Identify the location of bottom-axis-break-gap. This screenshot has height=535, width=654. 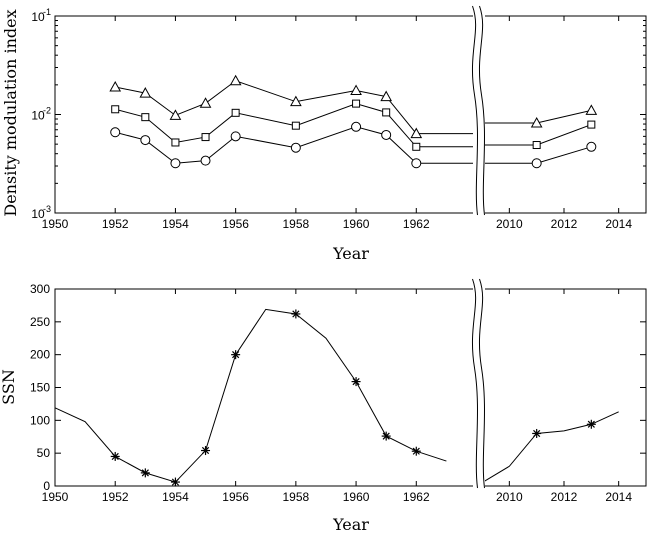
(479, 383).